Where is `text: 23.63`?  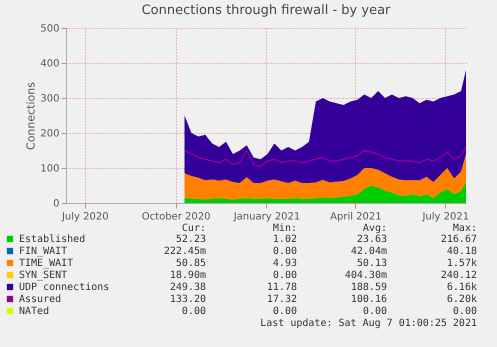 text: 23.63 is located at coordinates (371, 239).